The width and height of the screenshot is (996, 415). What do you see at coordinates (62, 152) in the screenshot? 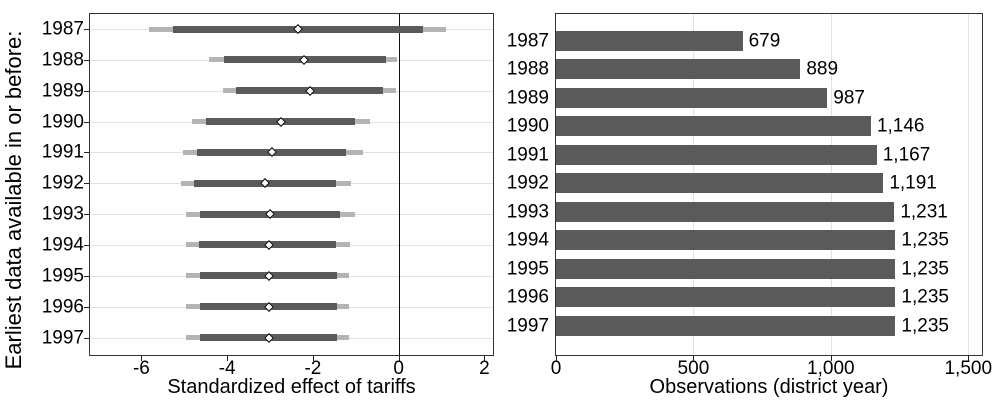
I see `left-year-label: 1991` at bounding box center [62, 152].